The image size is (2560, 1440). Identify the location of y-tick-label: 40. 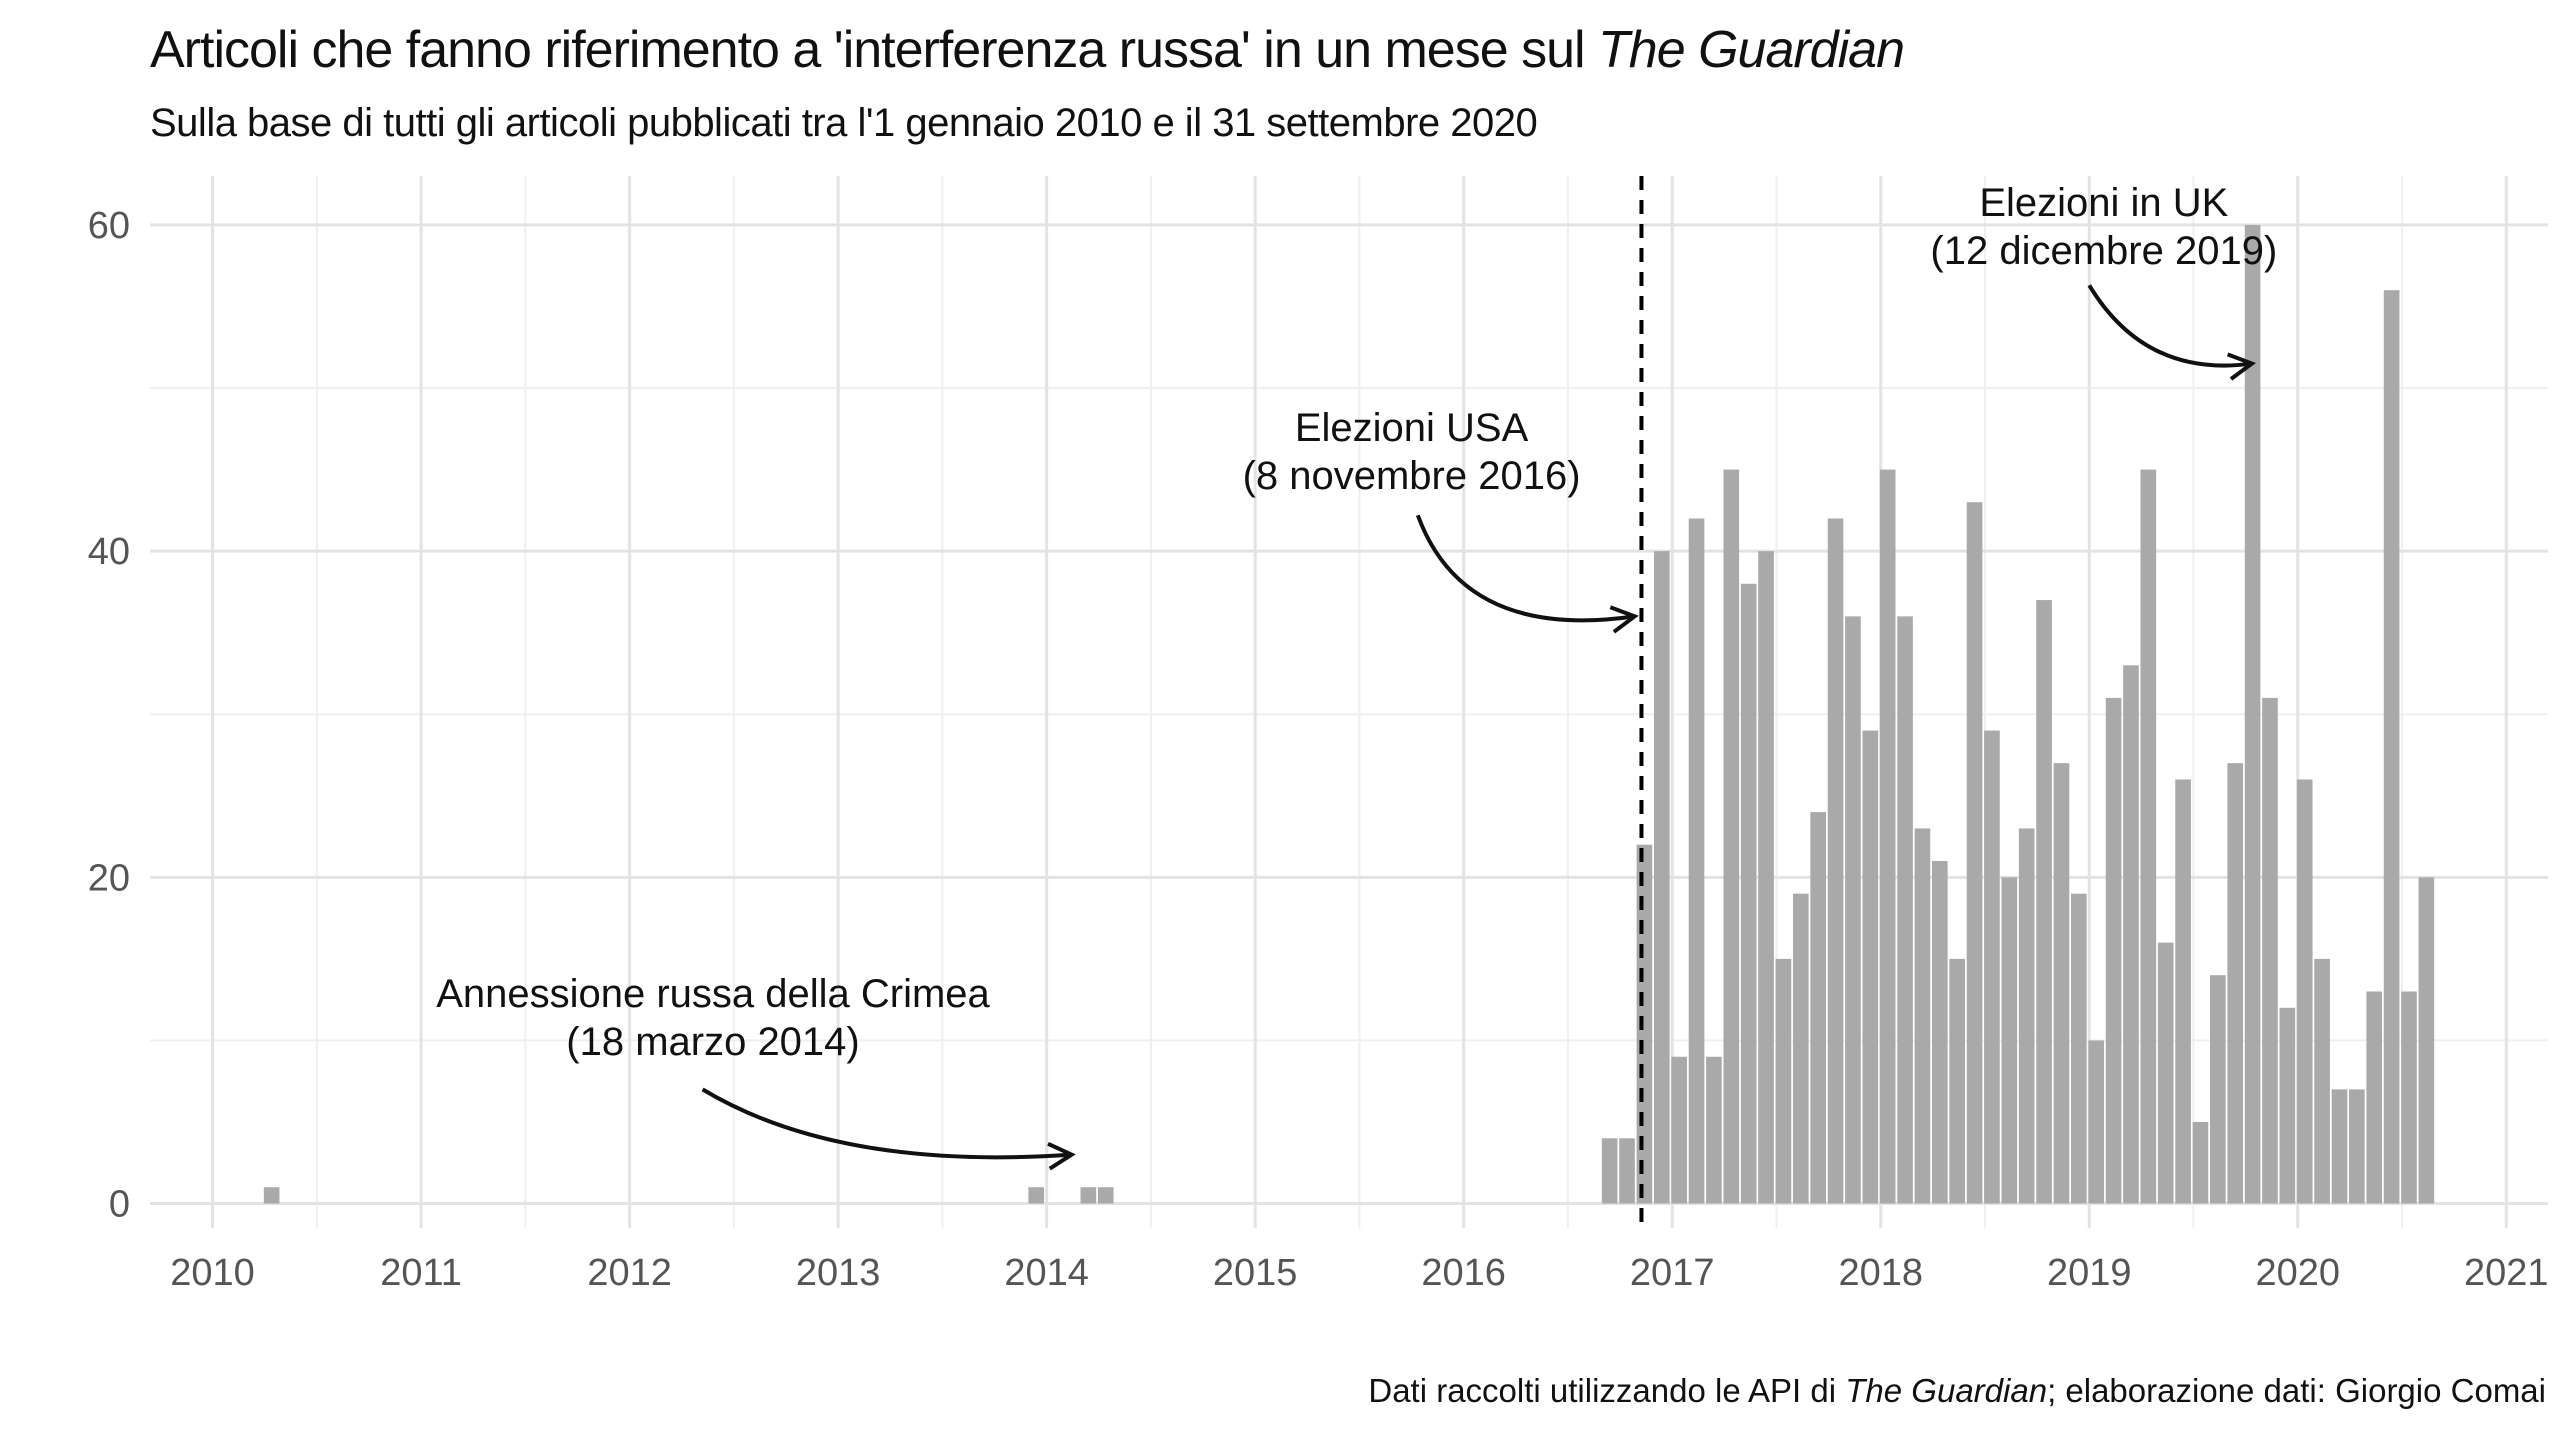
(109, 552).